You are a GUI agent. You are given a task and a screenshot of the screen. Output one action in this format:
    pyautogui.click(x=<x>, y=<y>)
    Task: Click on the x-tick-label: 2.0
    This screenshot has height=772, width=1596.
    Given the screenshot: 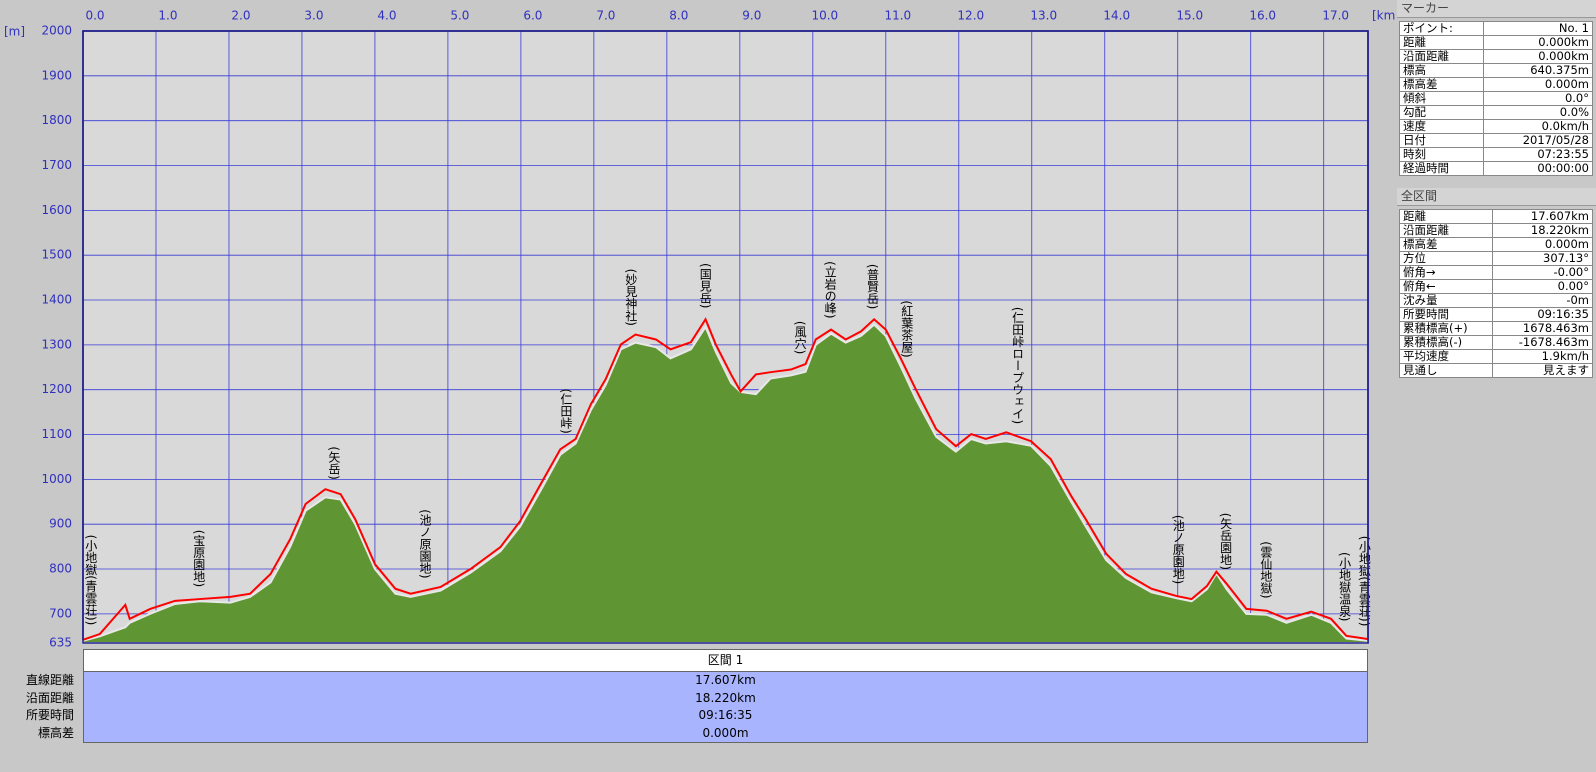 What is the action you would take?
    pyautogui.click(x=240, y=16)
    